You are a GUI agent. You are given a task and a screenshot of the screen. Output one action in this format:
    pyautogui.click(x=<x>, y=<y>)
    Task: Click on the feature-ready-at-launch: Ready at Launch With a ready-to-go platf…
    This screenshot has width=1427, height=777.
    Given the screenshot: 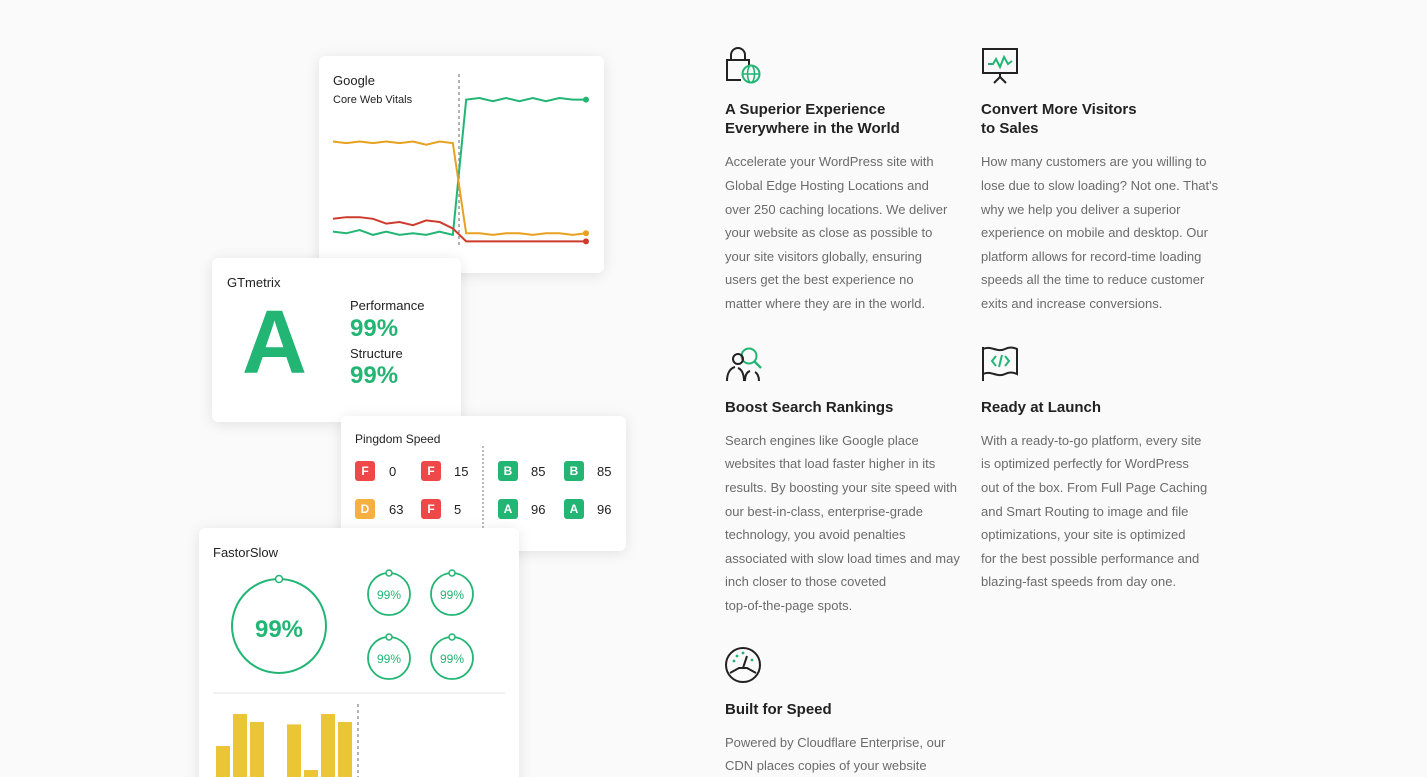 What is the action you would take?
    pyautogui.click(x=1101, y=469)
    